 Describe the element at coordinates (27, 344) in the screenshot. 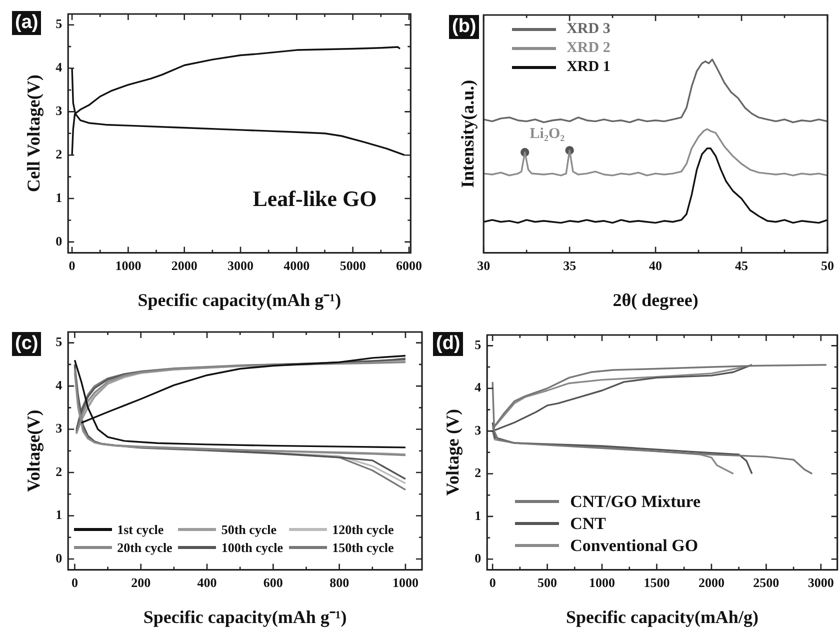

I see `chart-title: (c)` at that location.